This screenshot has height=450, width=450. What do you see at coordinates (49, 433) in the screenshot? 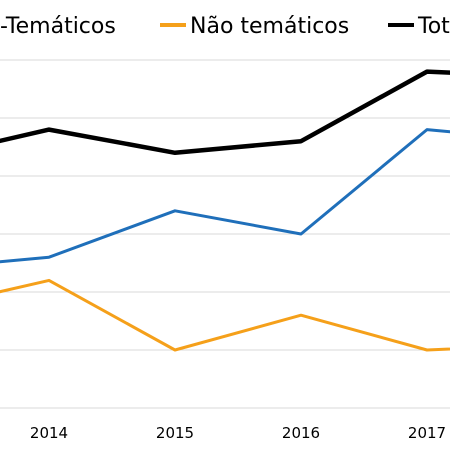
I see `x-tick-label: 2014` at bounding box center [49, 433].